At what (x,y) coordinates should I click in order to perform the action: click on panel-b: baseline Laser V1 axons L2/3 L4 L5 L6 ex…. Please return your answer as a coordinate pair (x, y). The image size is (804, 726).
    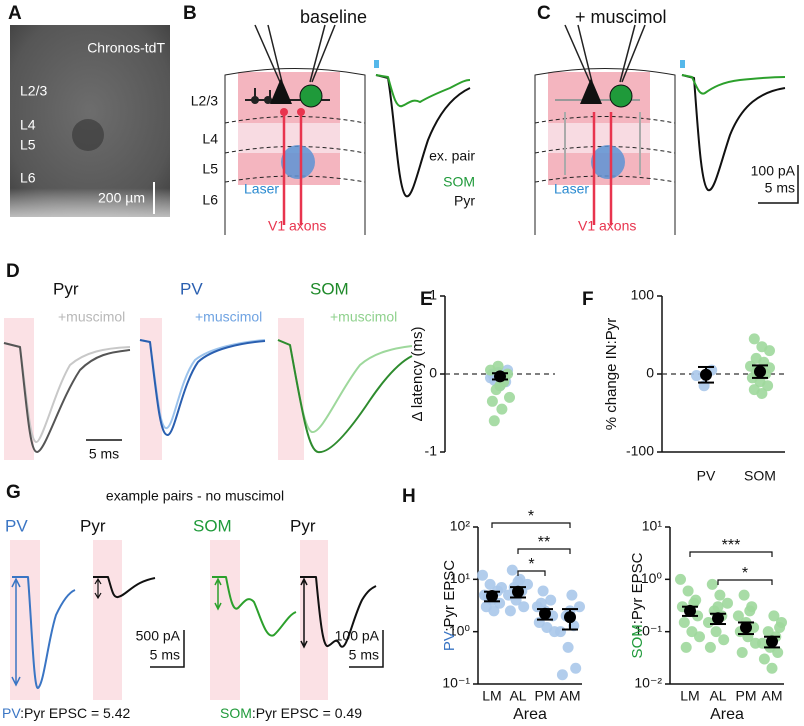
    Looking at the image, I should click on (333, 121).